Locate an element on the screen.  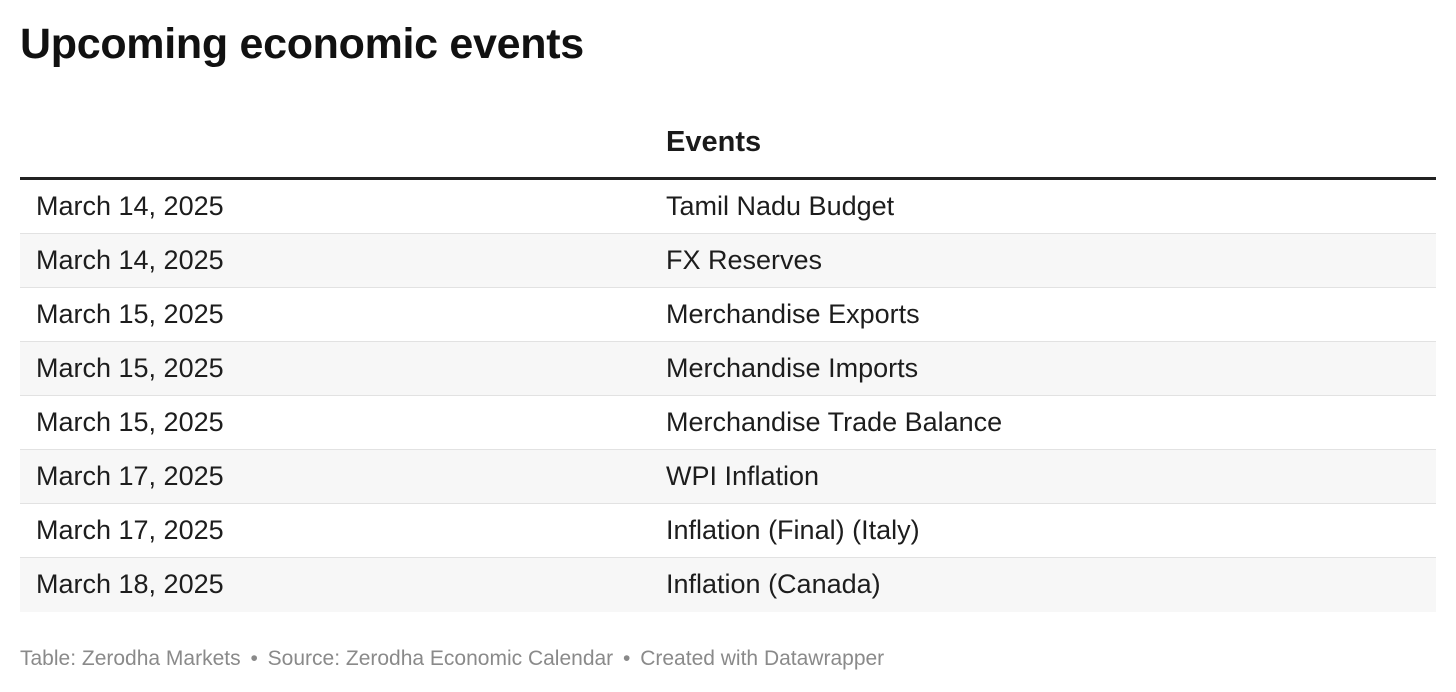
datawrapper-credit: Created with Datawrapper is located at coordinates (762, 658).